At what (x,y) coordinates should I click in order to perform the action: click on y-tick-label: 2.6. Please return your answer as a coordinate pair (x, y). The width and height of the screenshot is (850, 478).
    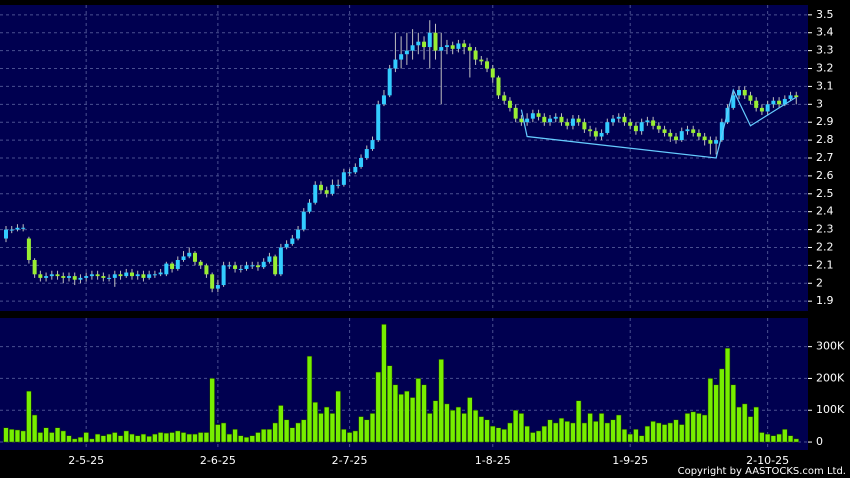
    Looking at the image, I should click on (825, 175).